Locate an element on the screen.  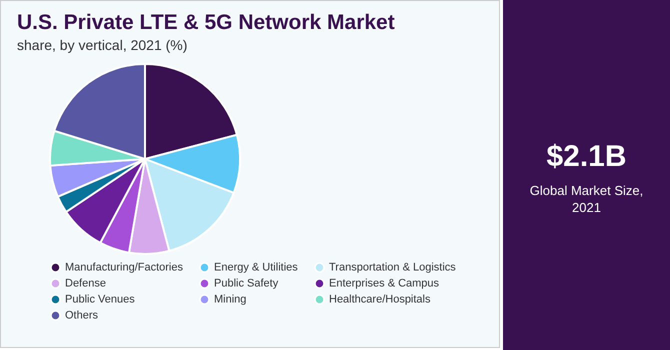
legend-label: Energy & Utilities is located at coordinates (256, 268).